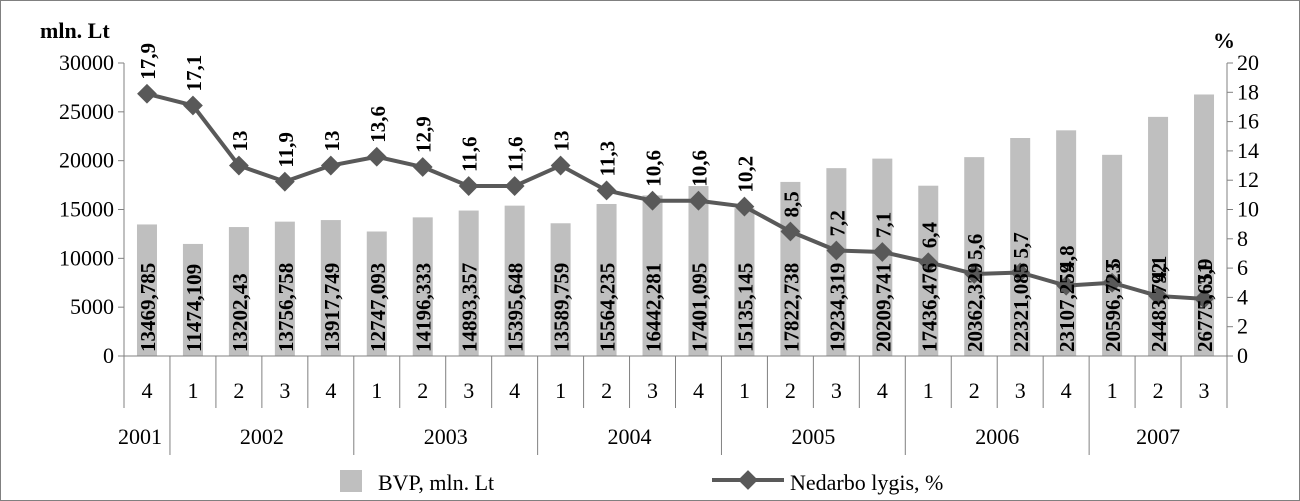 The width and height of the screenshot is (1300, 501). Describe the element at coordinates (436, 482) in the screenshot. I see `legend-label-bvp: BVP, mln. Lt` at that location.